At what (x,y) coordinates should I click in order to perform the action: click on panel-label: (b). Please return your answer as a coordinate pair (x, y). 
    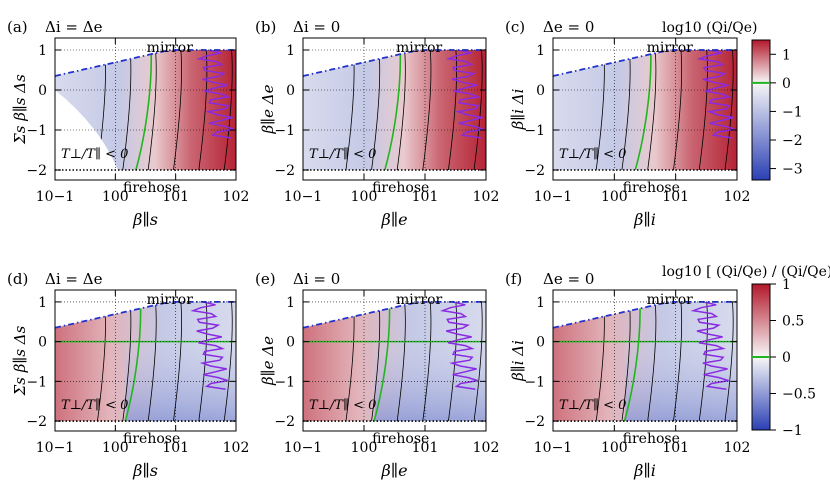
    Looking at the image, I should click on (265, 27).